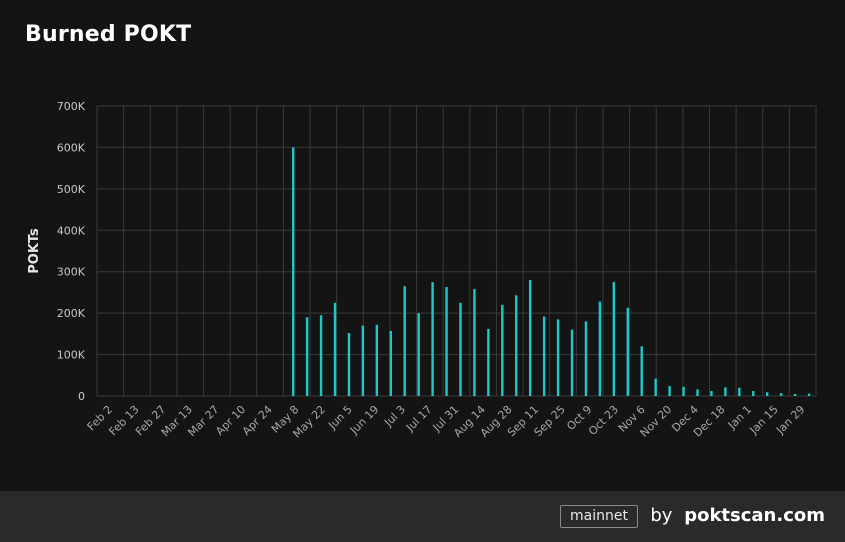 The image size is (845, 542). Describe the element at coordinates (71, 272) in the screenshot. I see `y-tick-label: 300K` at that location.